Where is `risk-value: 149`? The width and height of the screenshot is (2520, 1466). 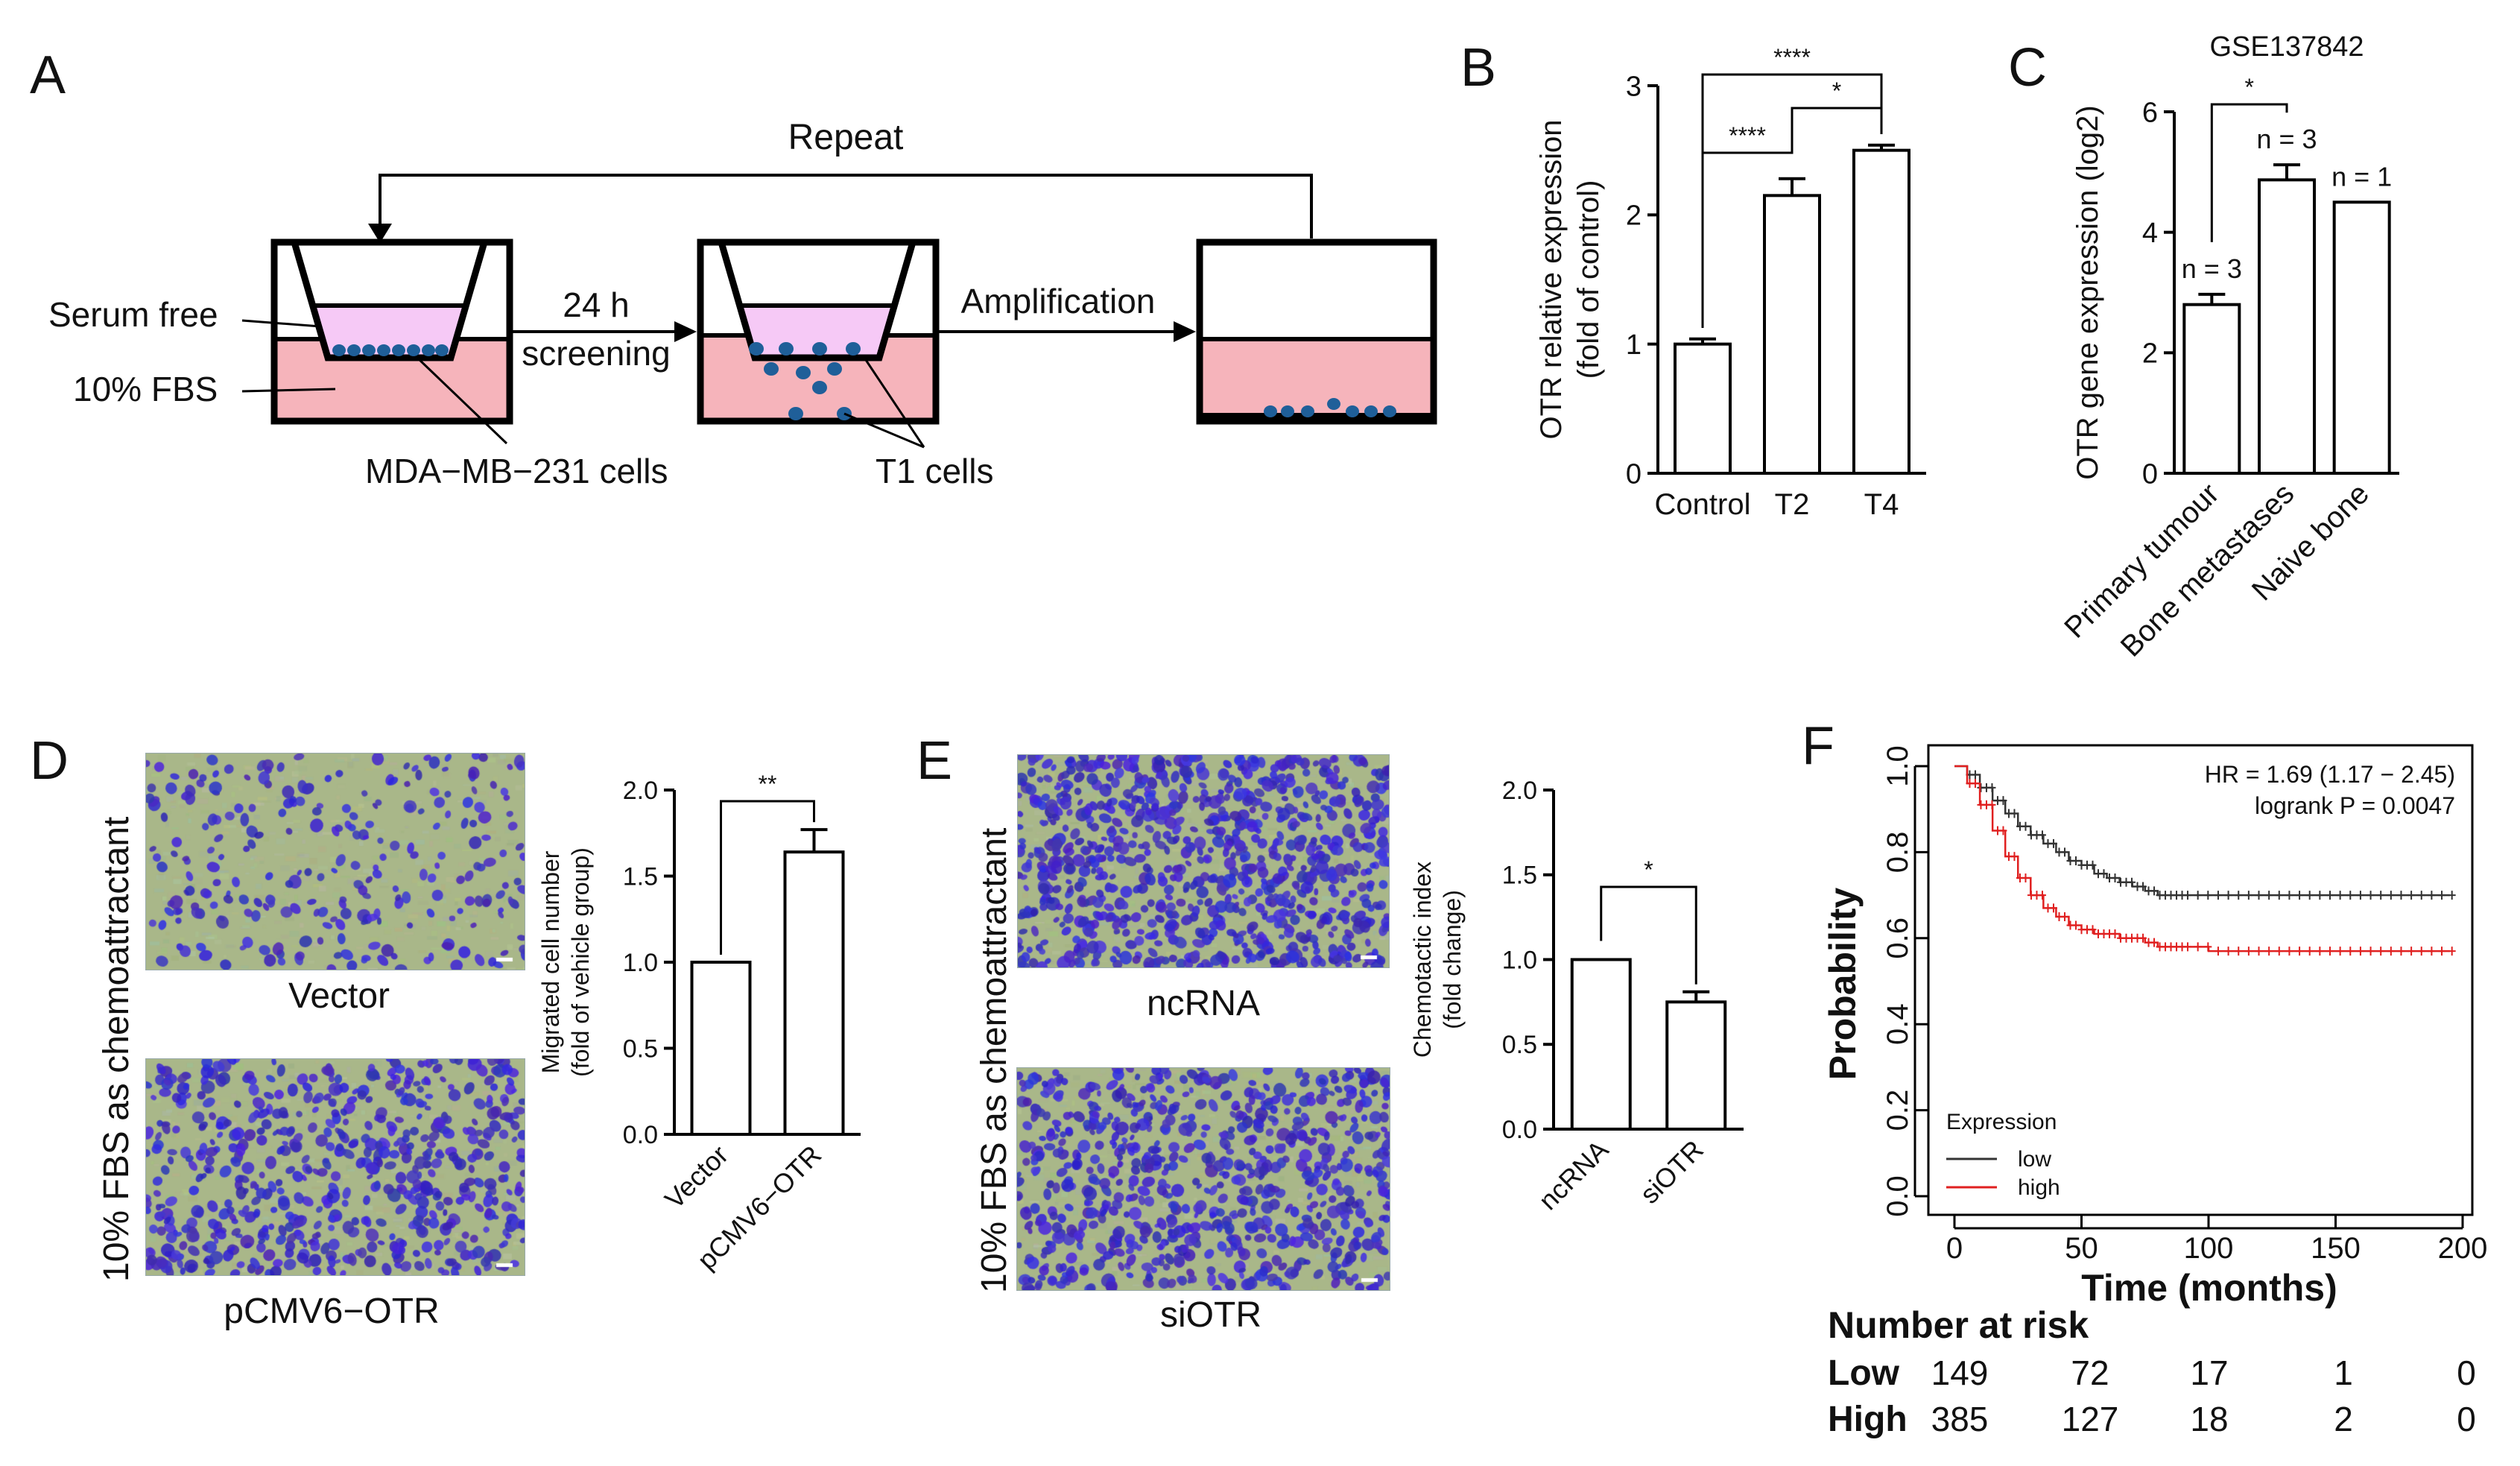 risk-value: 149 is located at coordinates (1960, 1372).